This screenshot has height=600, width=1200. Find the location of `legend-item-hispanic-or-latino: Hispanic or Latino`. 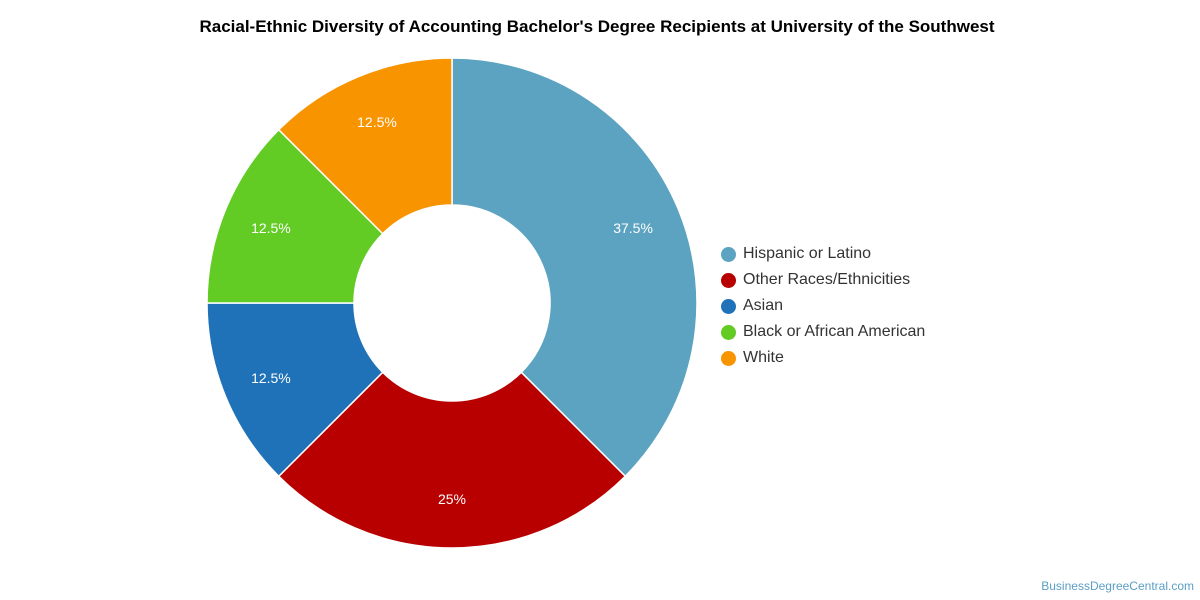

legend-item-hispanic-or-latino: Hispanic or Latino is located at coordinates (823, 254).